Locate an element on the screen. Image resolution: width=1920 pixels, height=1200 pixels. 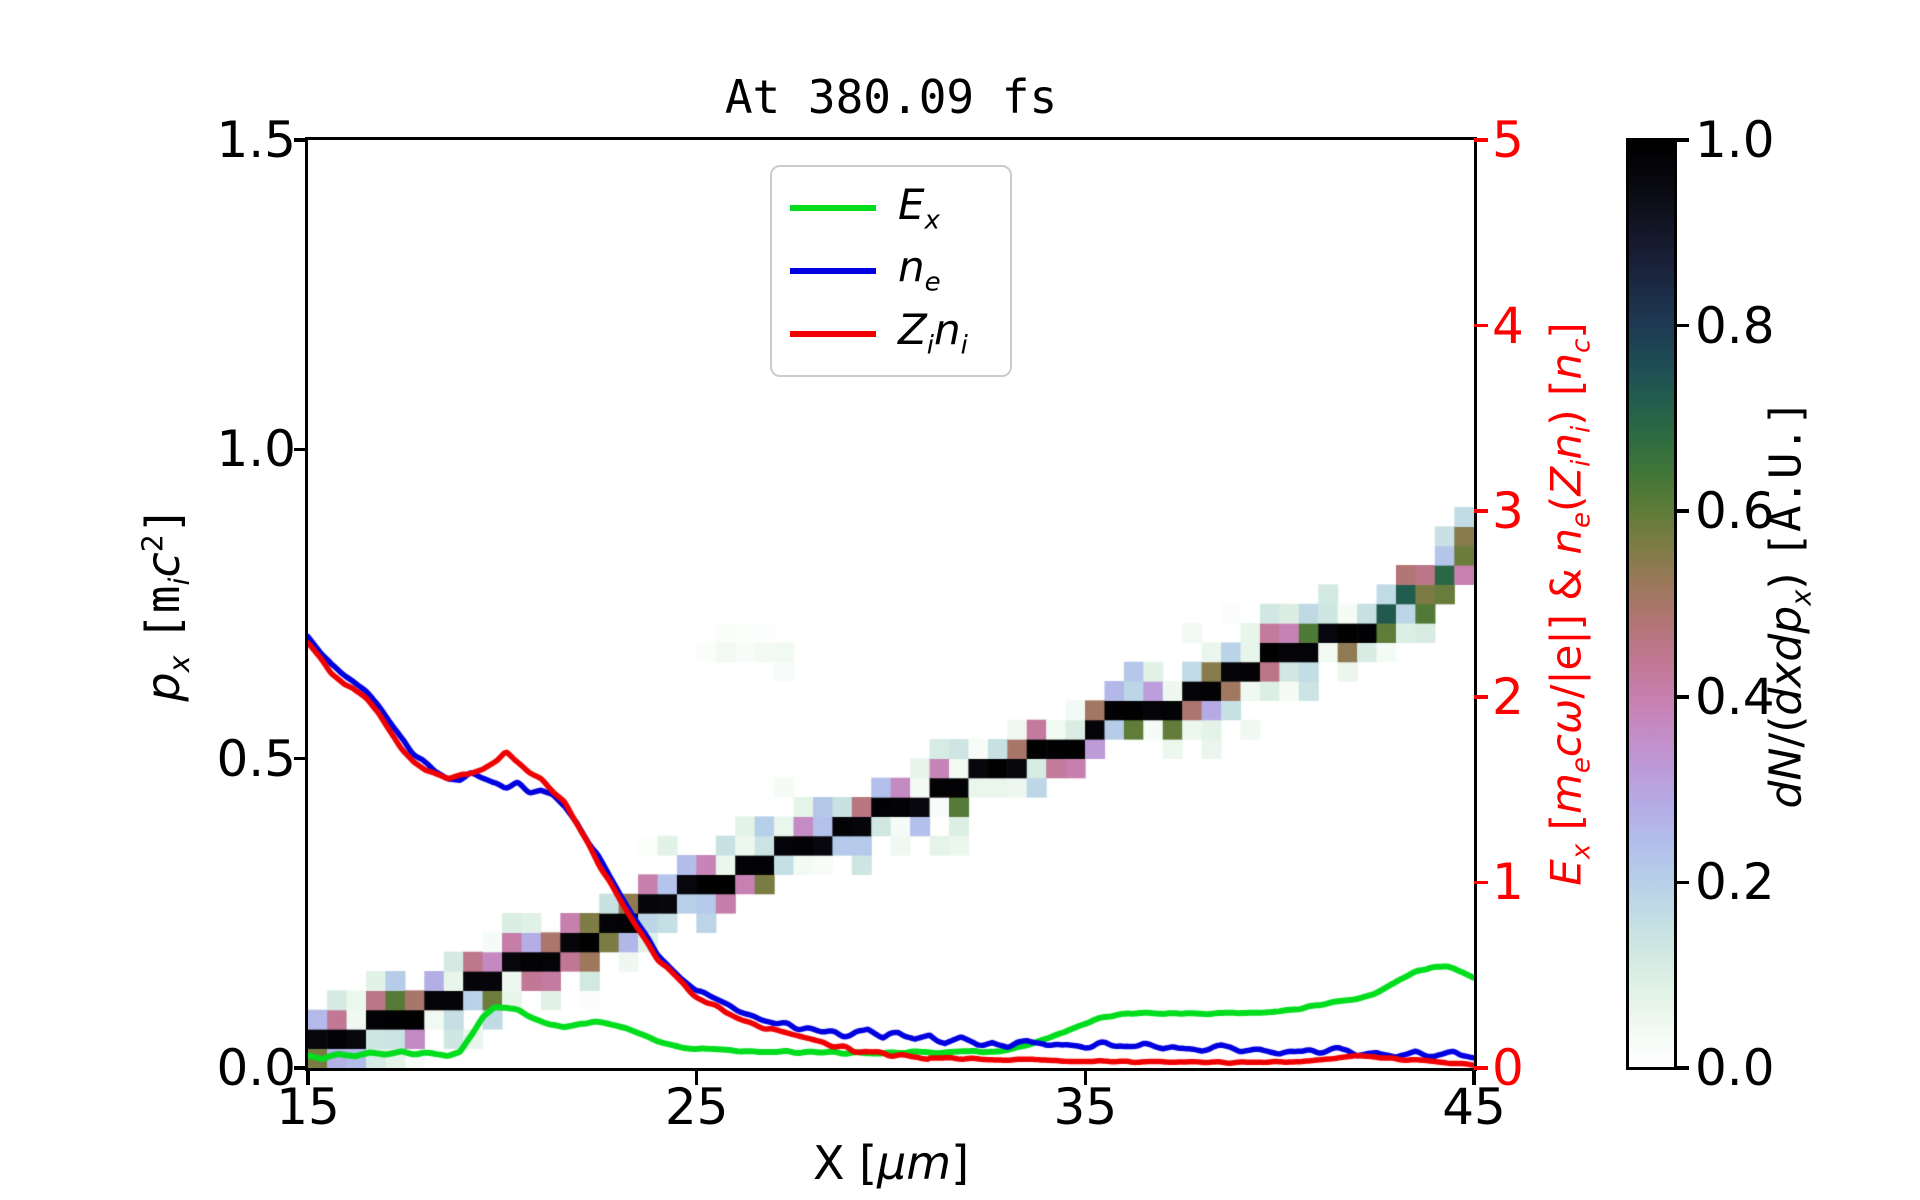
y-left-tick-label: 1.0 is located at coordinates (256, 449).